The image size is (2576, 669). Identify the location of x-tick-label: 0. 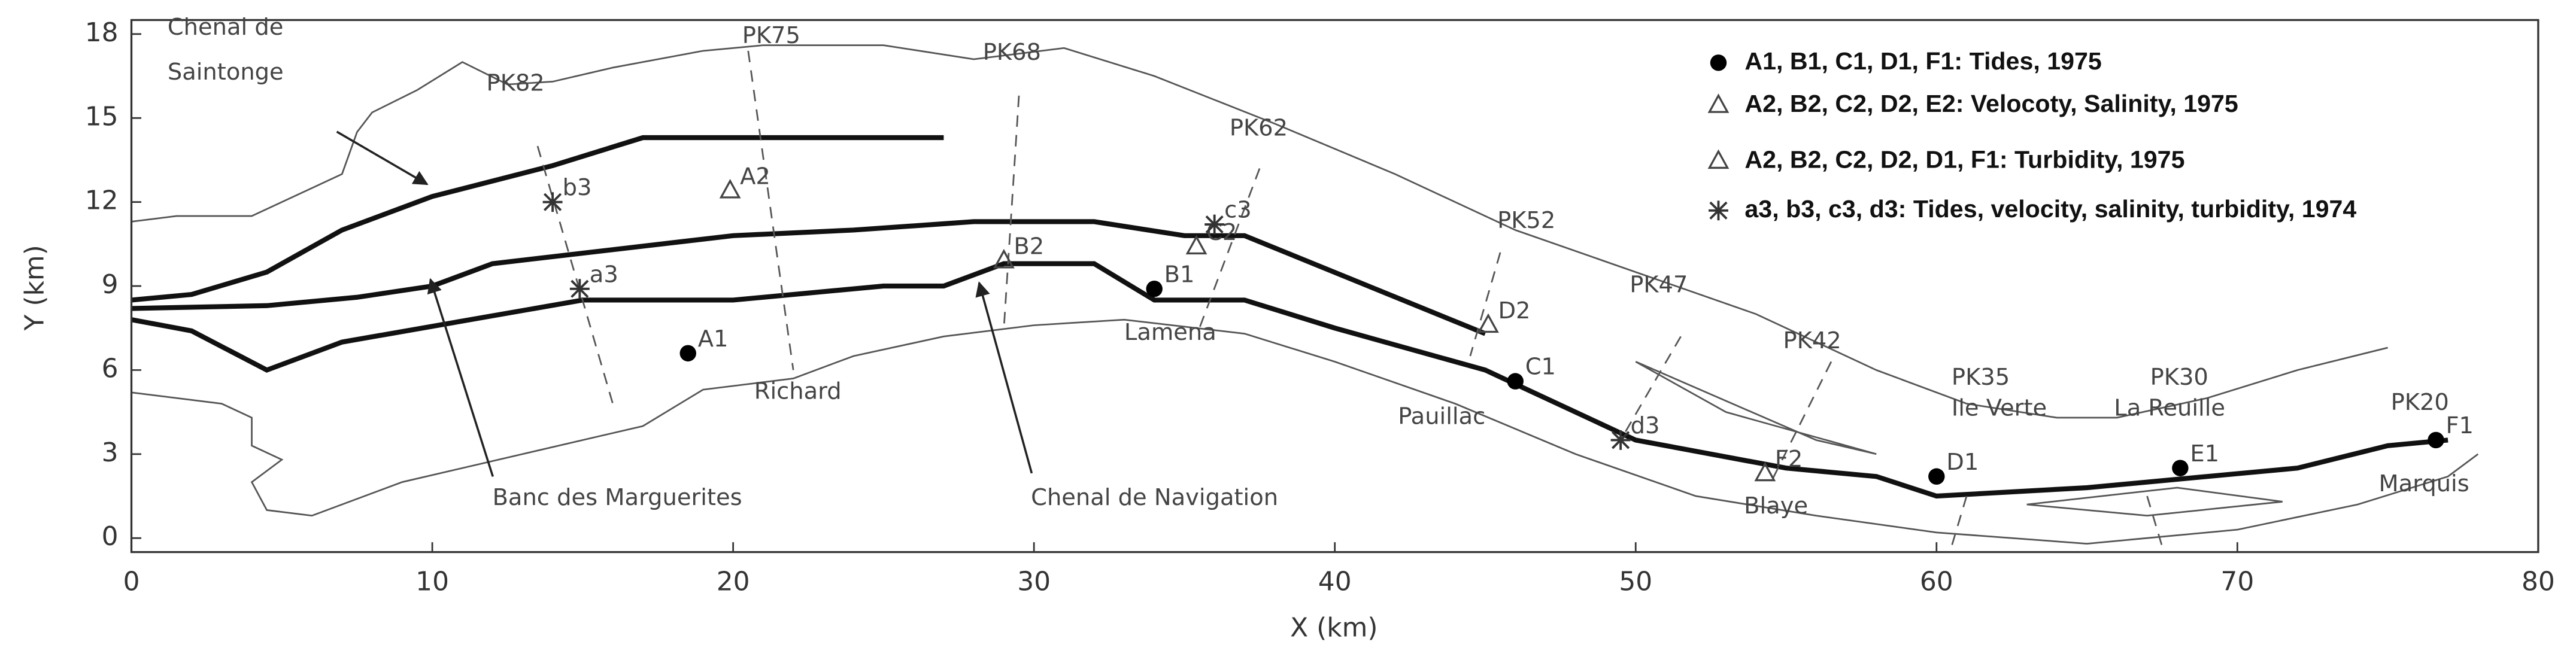
(131, 582).